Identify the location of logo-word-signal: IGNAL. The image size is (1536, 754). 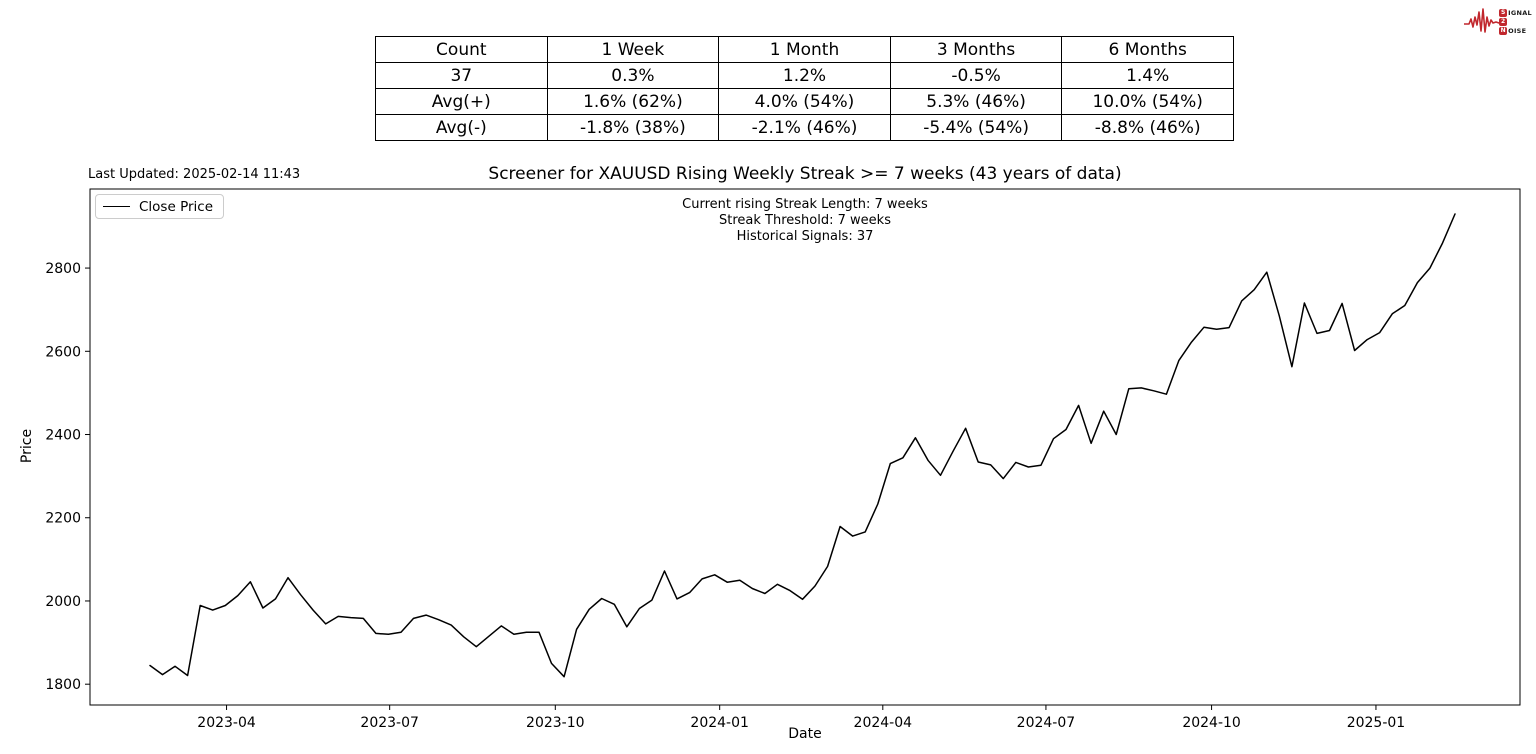
(1520, 13).